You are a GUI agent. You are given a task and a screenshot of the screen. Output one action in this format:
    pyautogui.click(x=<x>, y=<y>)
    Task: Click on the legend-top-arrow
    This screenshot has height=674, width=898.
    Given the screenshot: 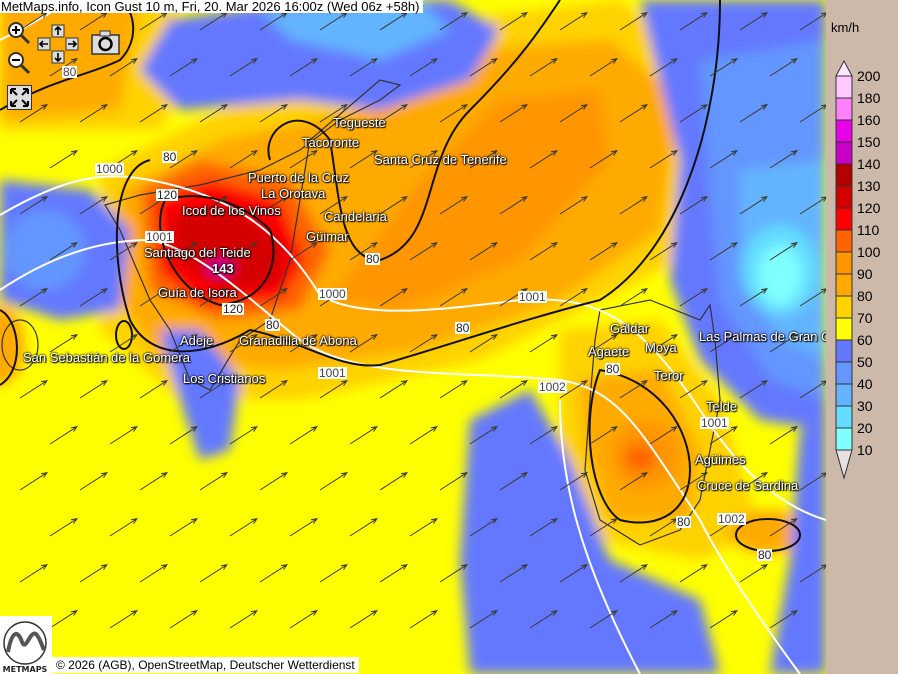 What is the action you would take?
    pyautogui.click(x=844, y=68)
    